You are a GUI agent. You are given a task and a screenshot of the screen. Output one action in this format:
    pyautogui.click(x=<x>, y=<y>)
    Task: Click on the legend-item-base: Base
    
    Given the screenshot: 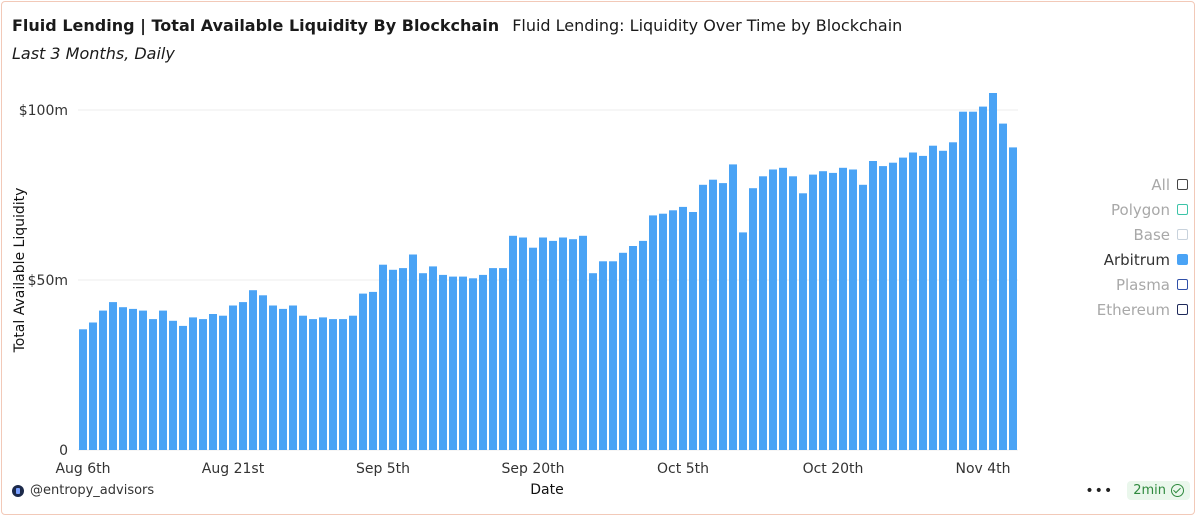 What is the action you would take?
    pyautogui.click(x=1128, y=234)
    